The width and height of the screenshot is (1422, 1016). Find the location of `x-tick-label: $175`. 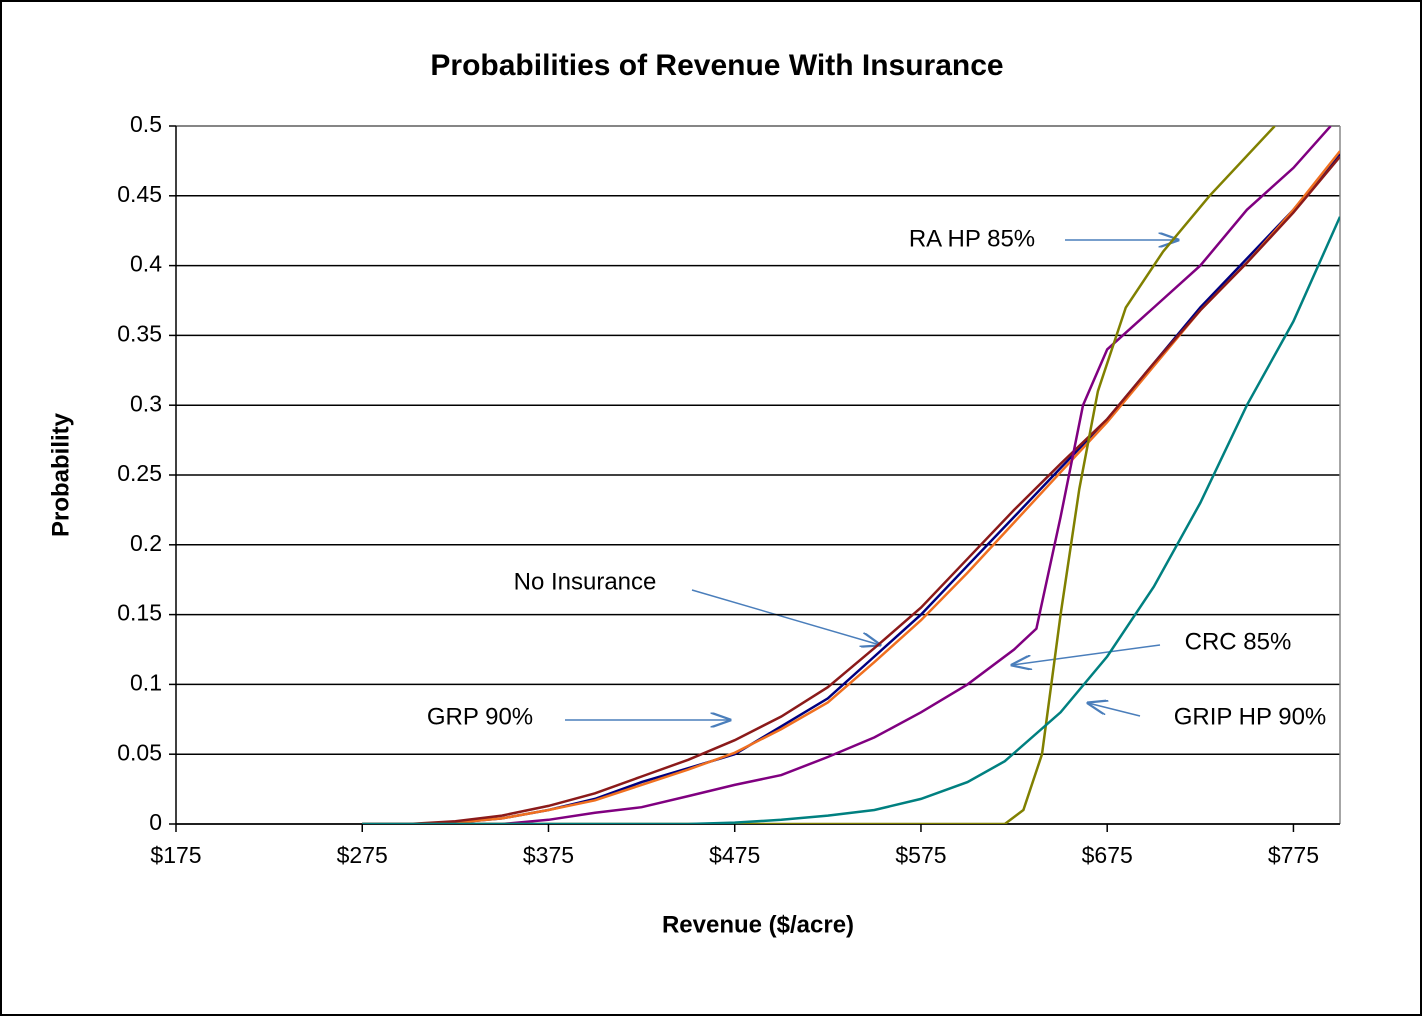

x-tick-label: $175 is located at coordinates (175, 855).